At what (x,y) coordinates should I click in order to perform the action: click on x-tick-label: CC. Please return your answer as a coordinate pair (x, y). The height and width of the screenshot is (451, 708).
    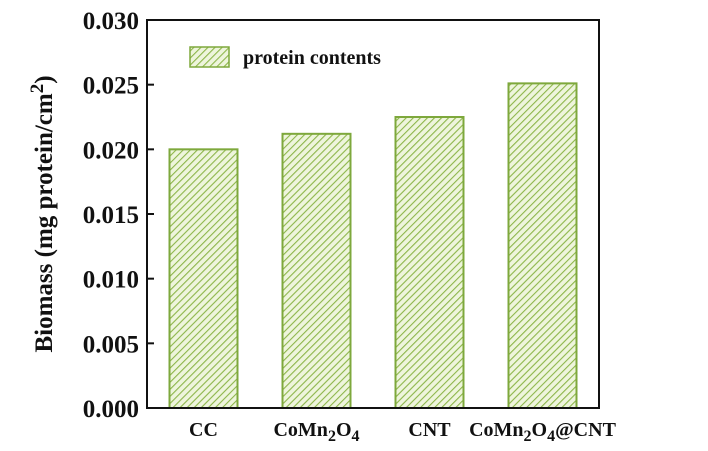
    Looking at the image, I should click on (203, 430).